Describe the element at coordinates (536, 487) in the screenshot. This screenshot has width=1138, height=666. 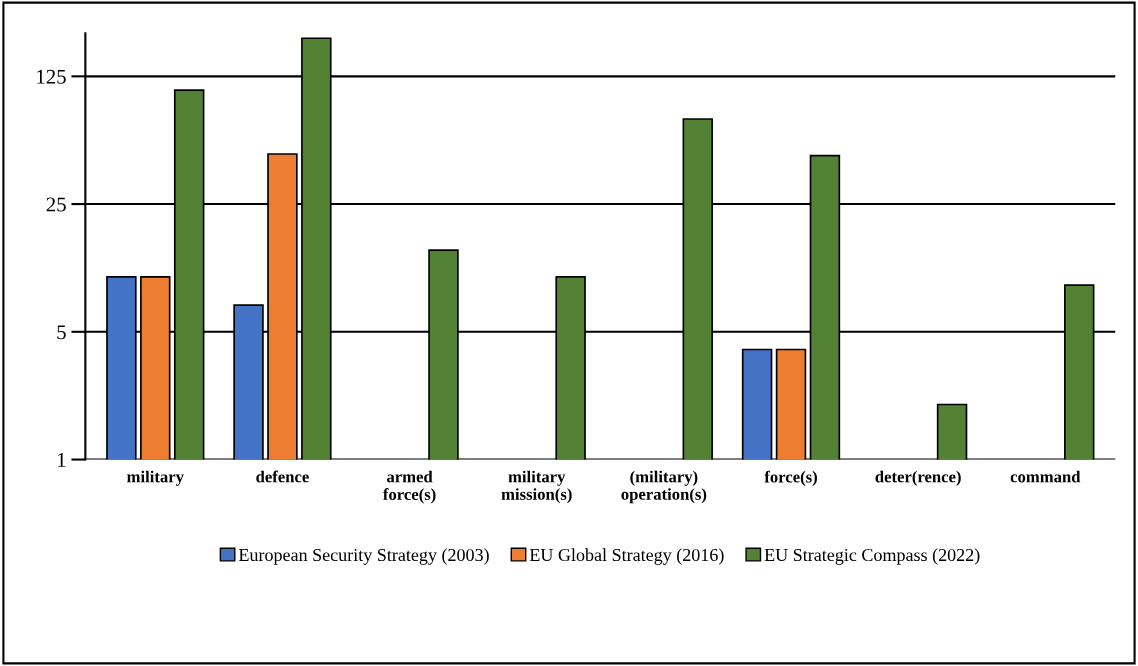
I see `x-tick-label: military mission(s)` at that location.